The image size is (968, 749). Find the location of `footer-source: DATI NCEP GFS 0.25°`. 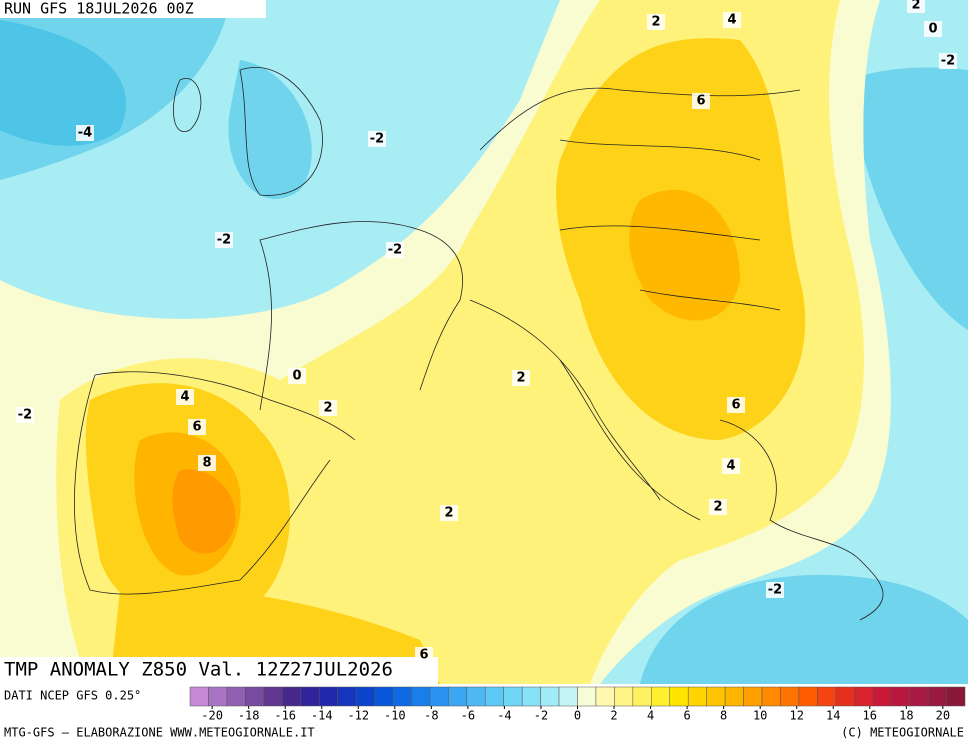

footer-source: DATI NCEP GFS 0.25° is located at coordinates (72, 696).